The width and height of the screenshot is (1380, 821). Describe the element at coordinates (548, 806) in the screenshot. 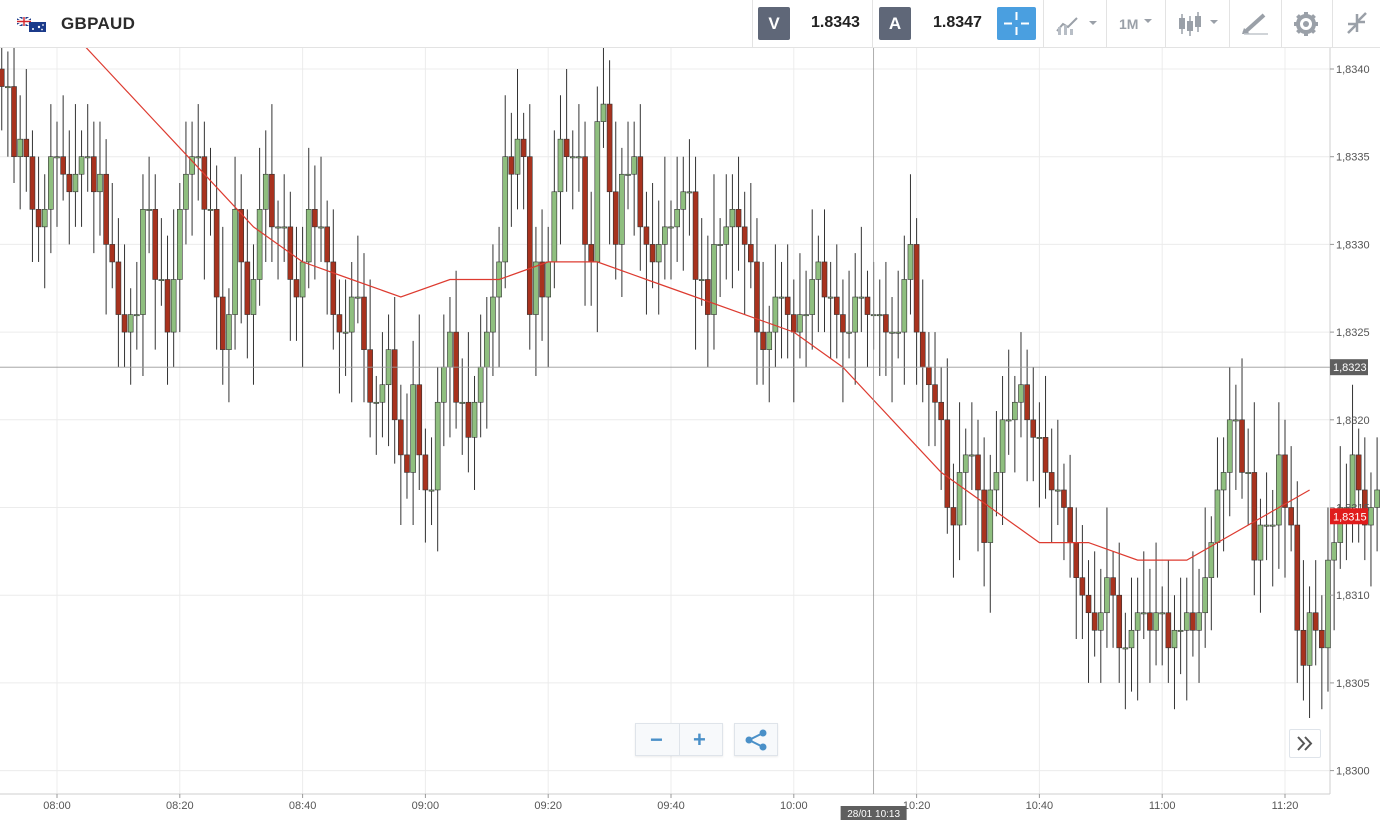

I see `x-tick-label: 09:20` at that location.